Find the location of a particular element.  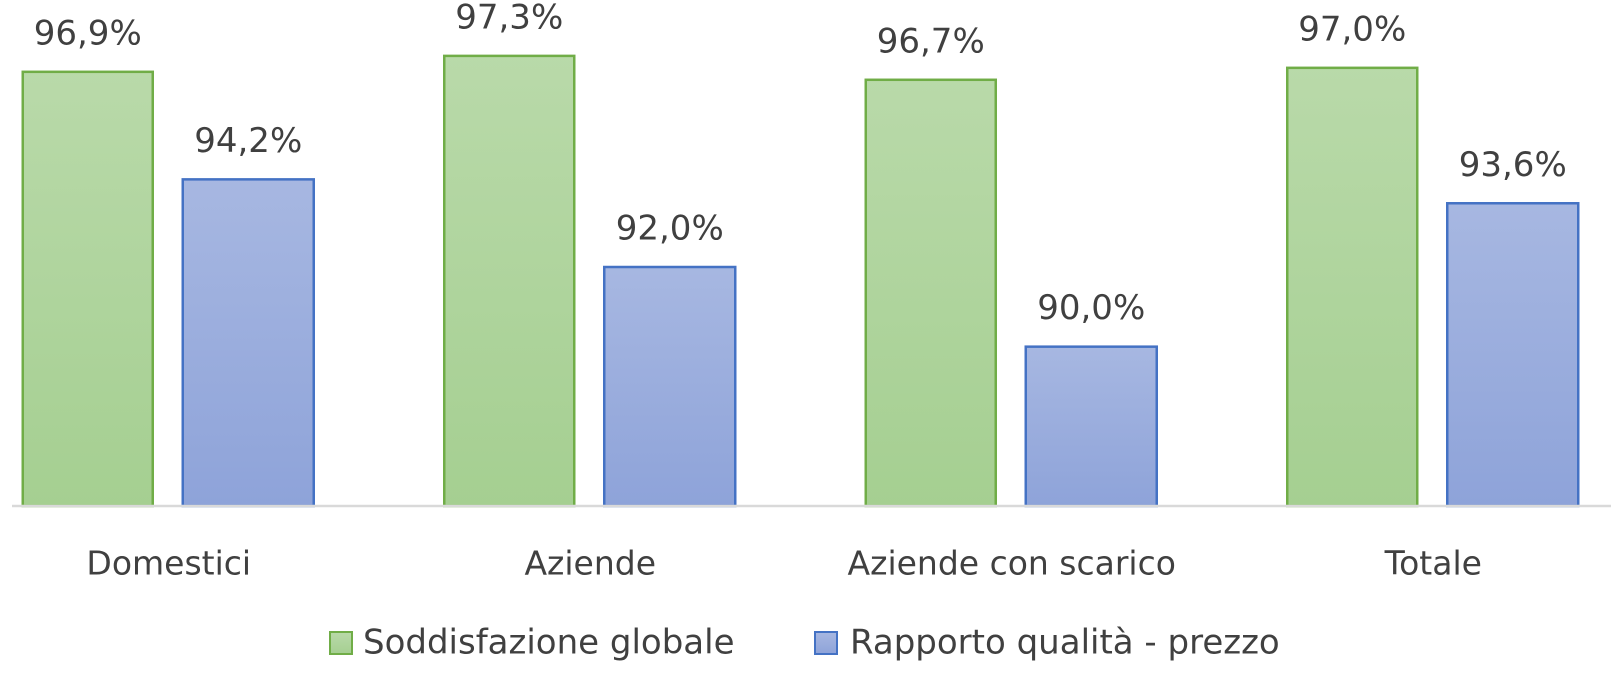

x-tick-label: Domestici is located at coordinates (168, 563).